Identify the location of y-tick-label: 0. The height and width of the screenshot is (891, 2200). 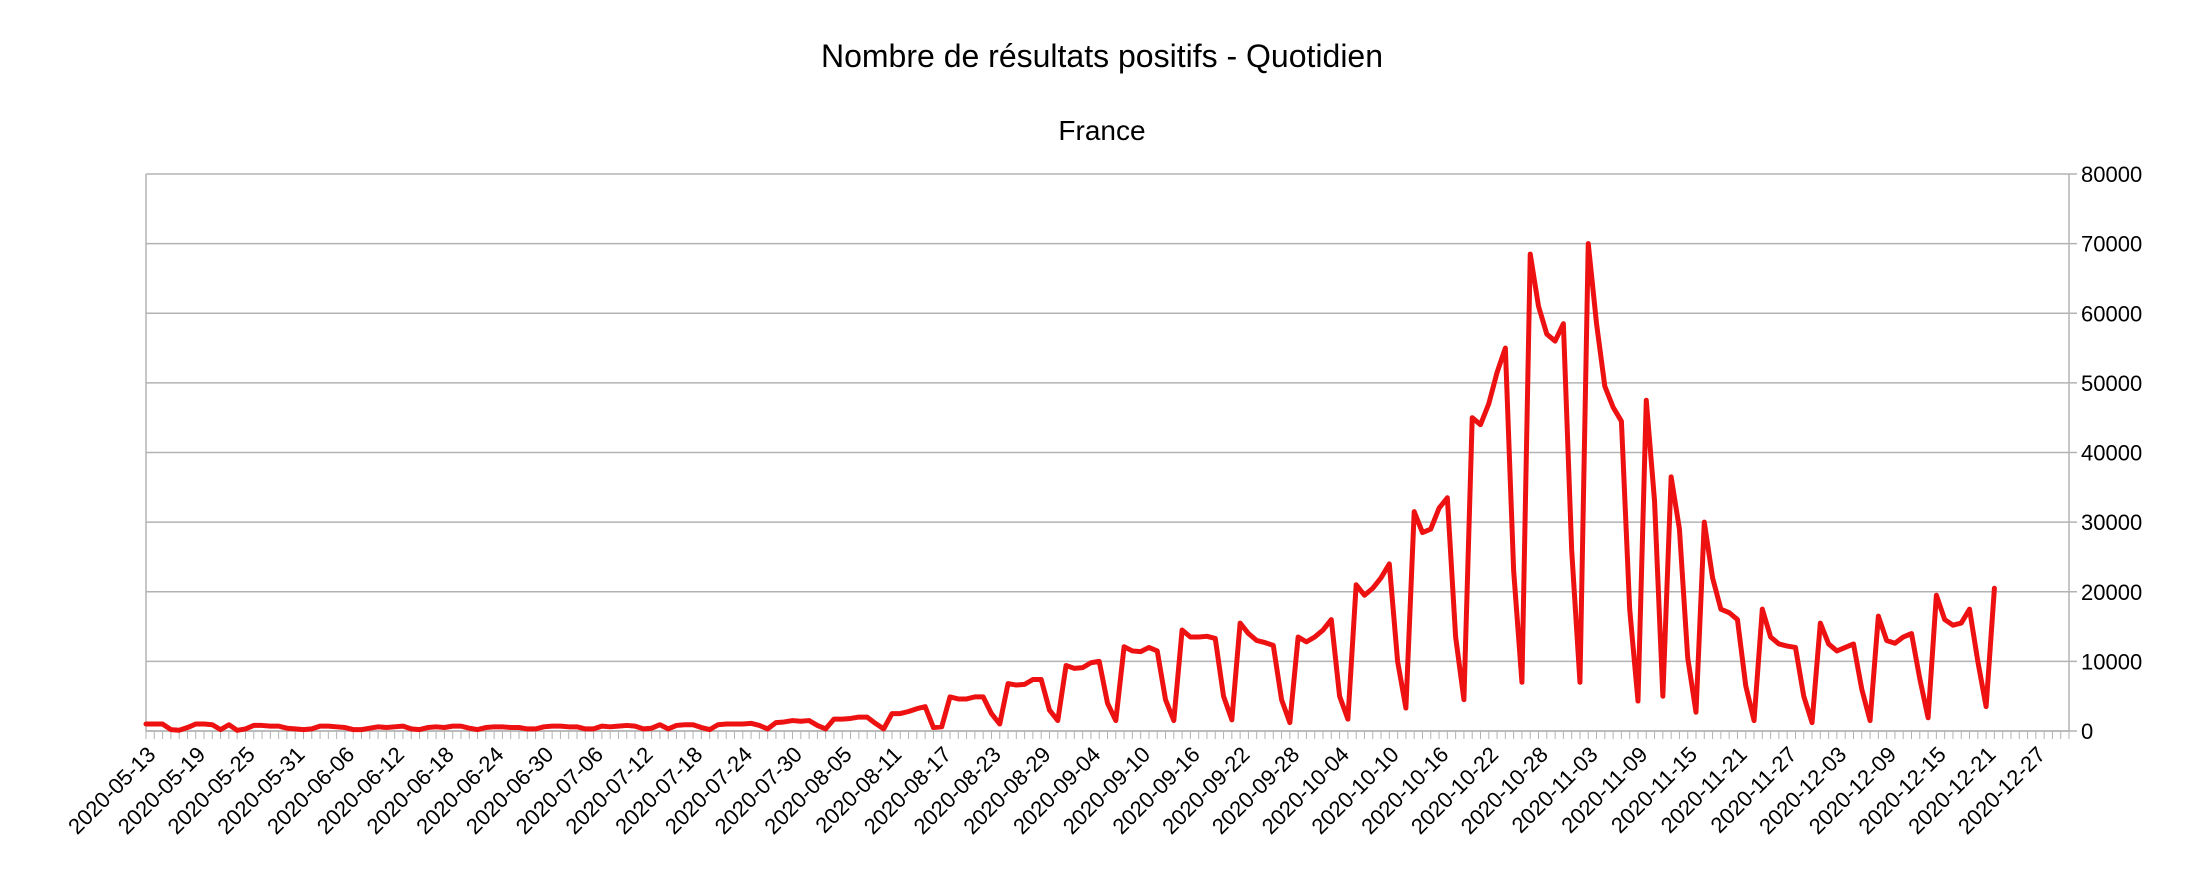
(2087, 731).